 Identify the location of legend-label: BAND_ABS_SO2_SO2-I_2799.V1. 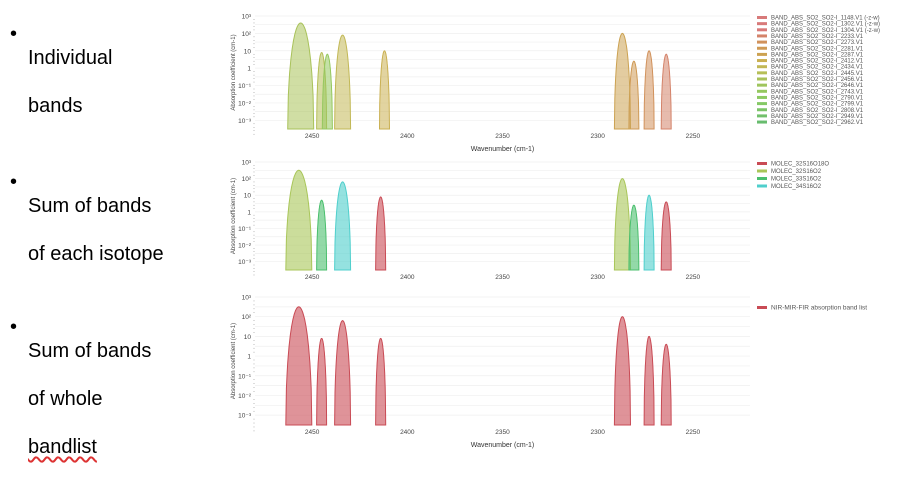
(817, 105).